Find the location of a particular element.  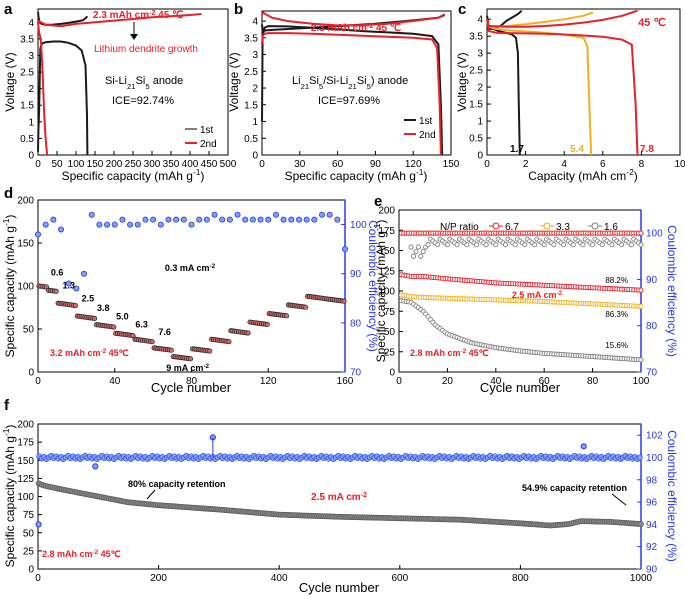

y-tick-label: 75 is located at coordinates (390, 312).